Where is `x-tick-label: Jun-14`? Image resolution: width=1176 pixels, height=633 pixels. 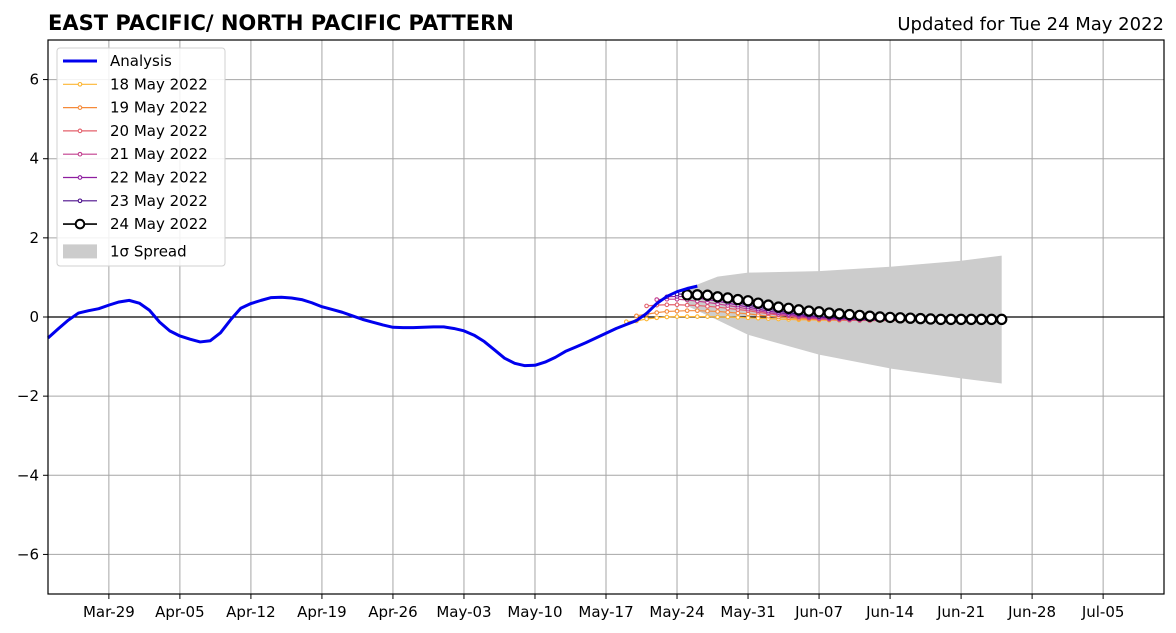 x-tick-label: Jun-14 is located at coordinates (889, 612).